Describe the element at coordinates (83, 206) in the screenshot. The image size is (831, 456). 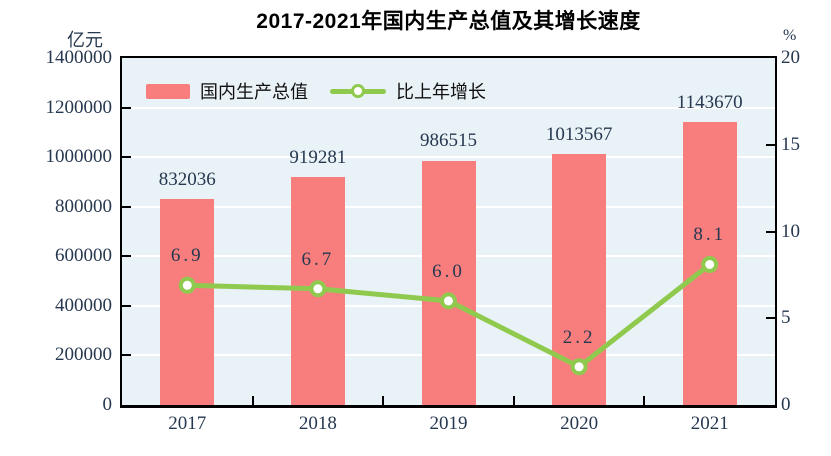
I see `left-axis-tick-label: 800000` at that location.